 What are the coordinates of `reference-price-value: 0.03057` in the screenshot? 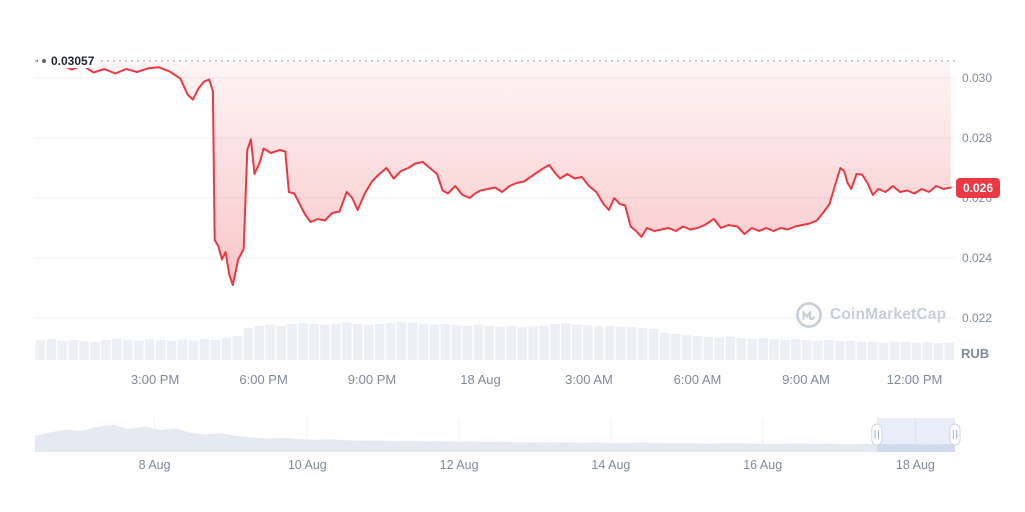 It's located at (73, 61).